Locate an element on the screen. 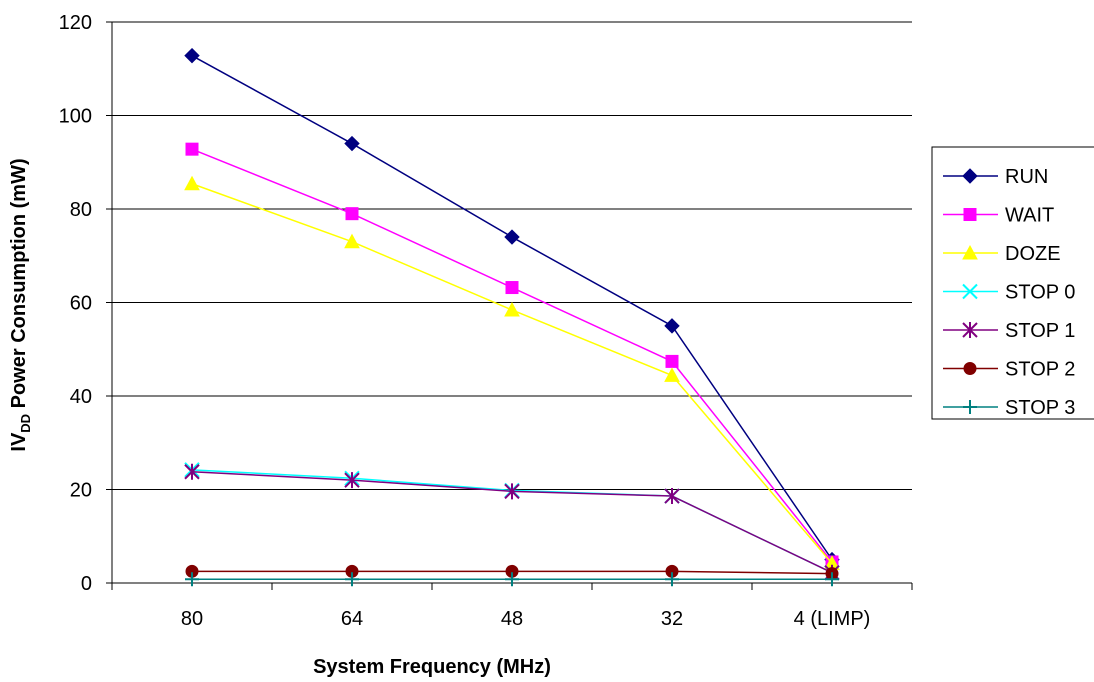 The width and height of the screenshot is (1094, 682). y-tick-label: 40 is located at coordinates (81, 397).